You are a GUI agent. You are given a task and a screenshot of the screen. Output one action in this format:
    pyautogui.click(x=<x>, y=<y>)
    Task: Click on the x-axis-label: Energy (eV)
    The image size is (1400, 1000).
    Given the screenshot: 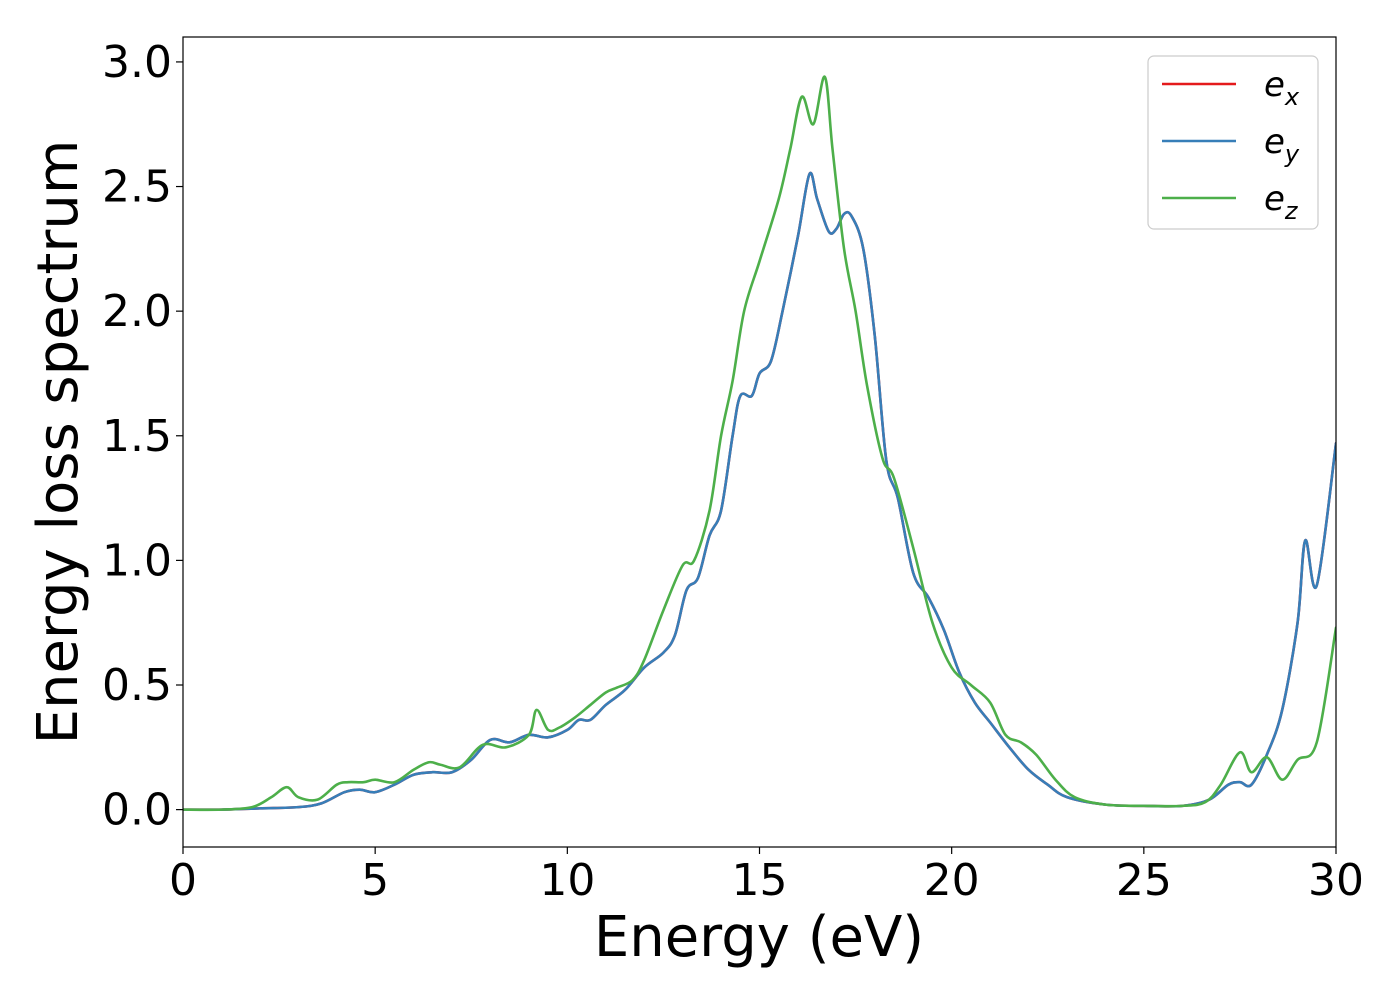 What is the action you would take?
    pyautogui.click(x=759, y=937)
    